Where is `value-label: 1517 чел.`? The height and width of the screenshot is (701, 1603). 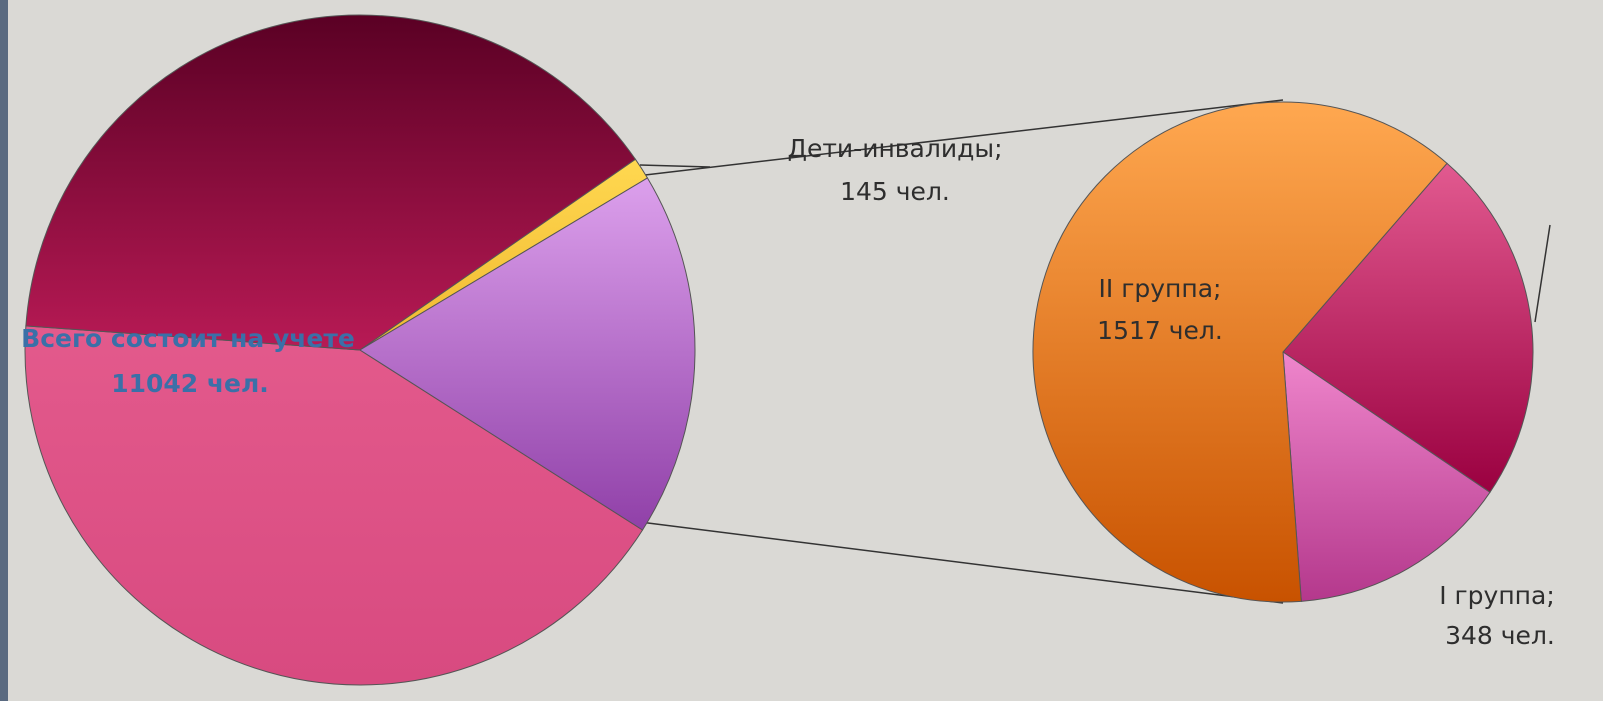 value-label: 1517 чел. is located at coordinates (1160, 330).